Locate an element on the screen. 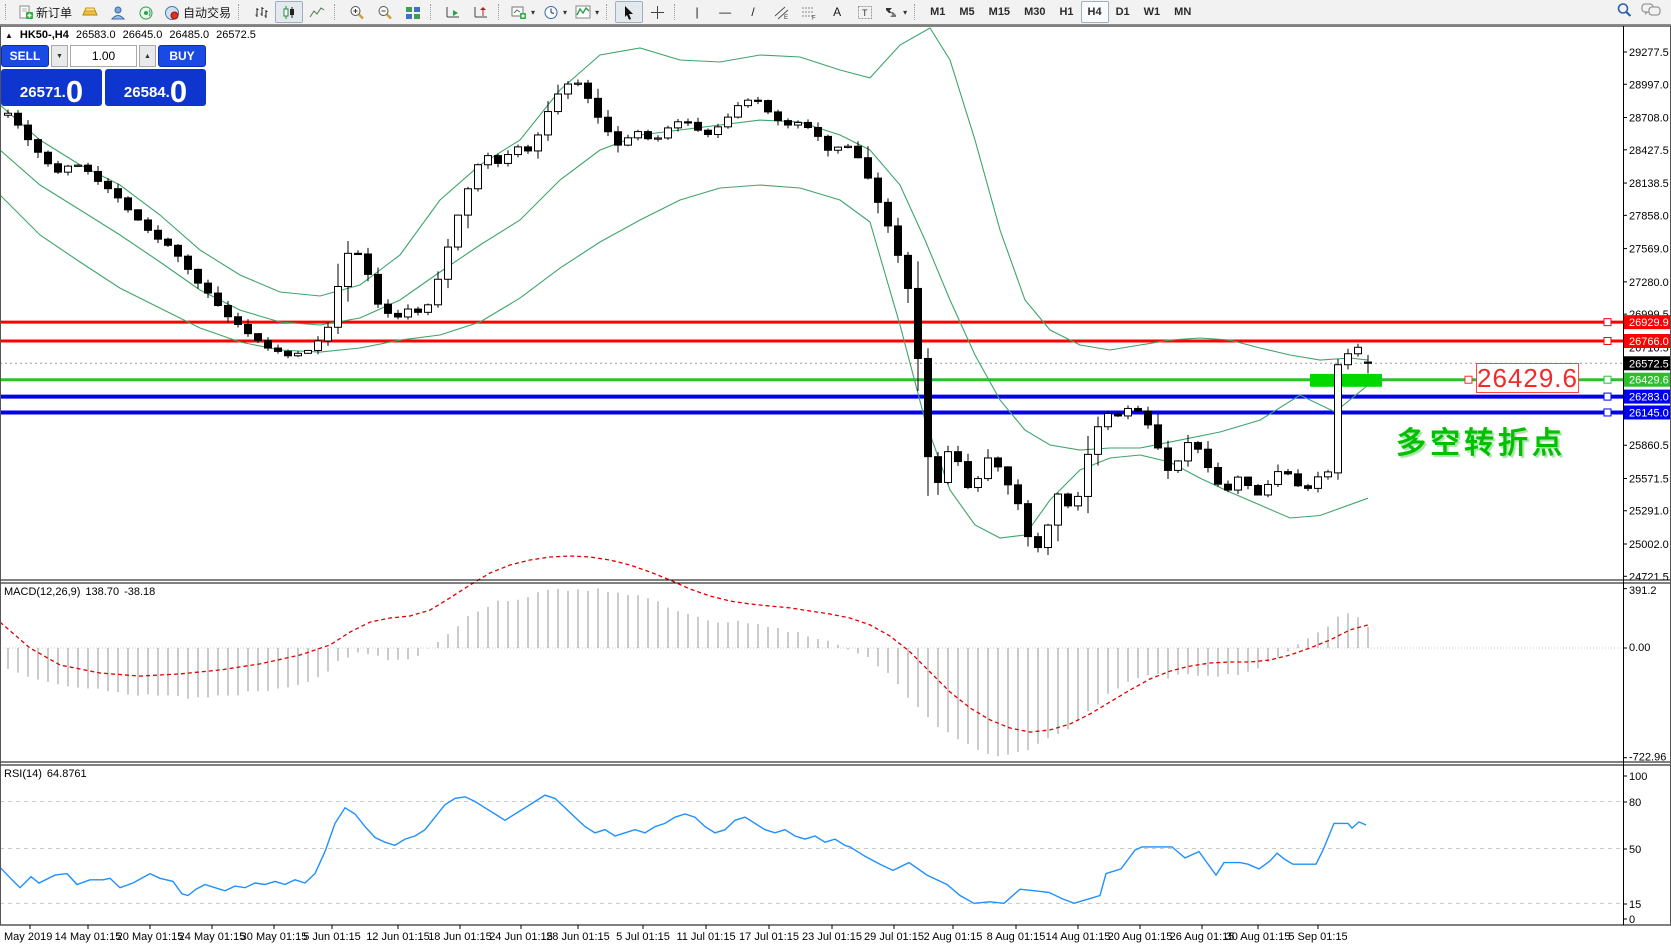 The width and height of the screenshot is (1671, 949). volume-input: 1.00 is located at coordinates (103, 56).